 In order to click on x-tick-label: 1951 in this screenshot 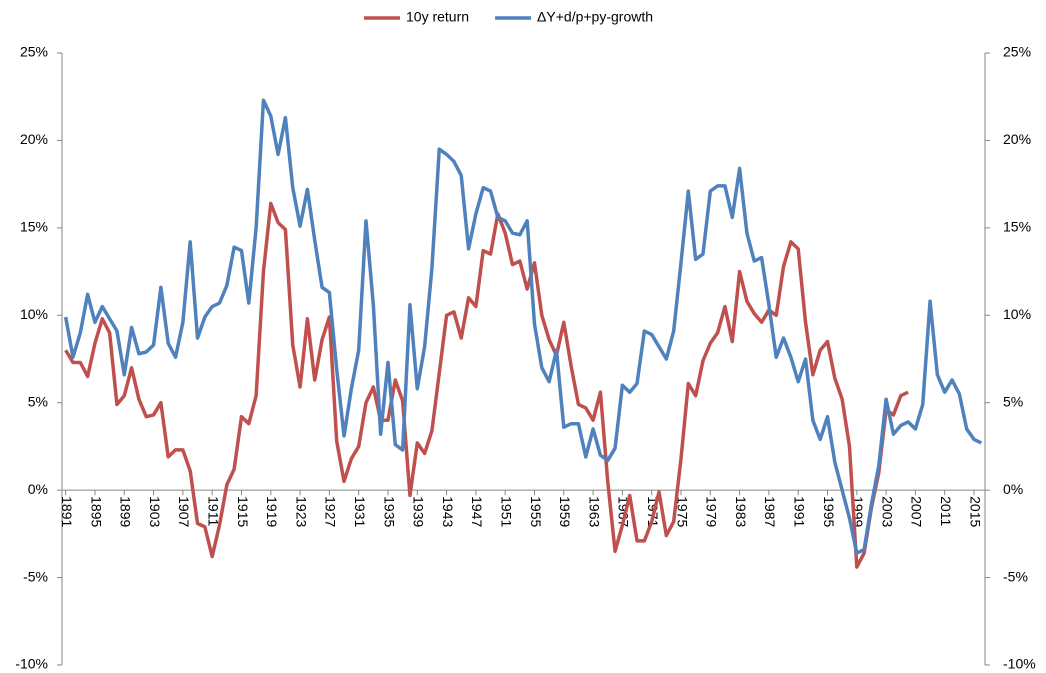, I will do `click(506, 511)`.